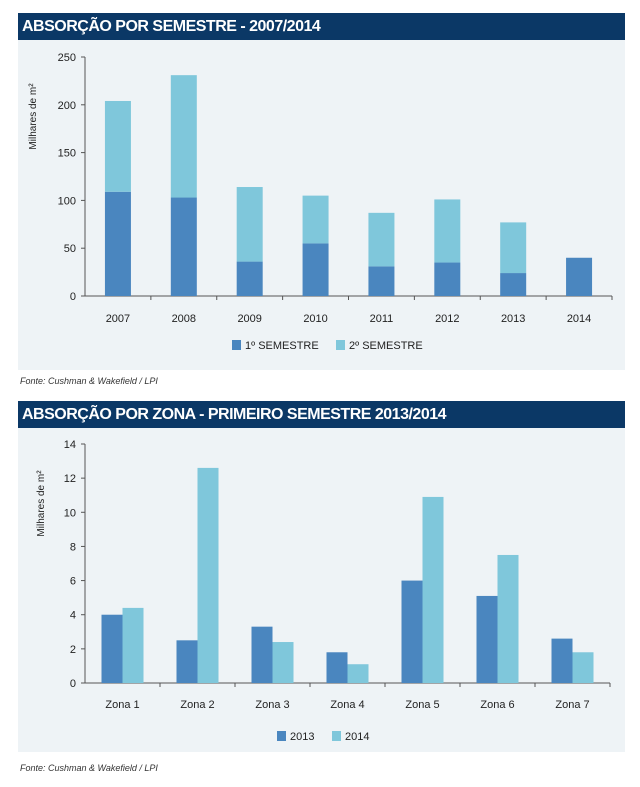 The width and height of the screenshot is (640, 787). Describe the element at coordinates (572, 705) in the screenshot. I see `x-tick-label: Zona 7` at that location.